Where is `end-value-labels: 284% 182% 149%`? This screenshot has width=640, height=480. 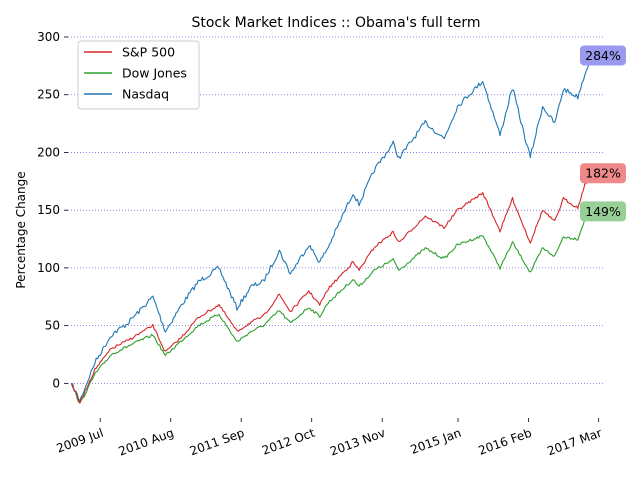
end-value-labels: 284% 182% 149% is located at coordinates (603, 133).